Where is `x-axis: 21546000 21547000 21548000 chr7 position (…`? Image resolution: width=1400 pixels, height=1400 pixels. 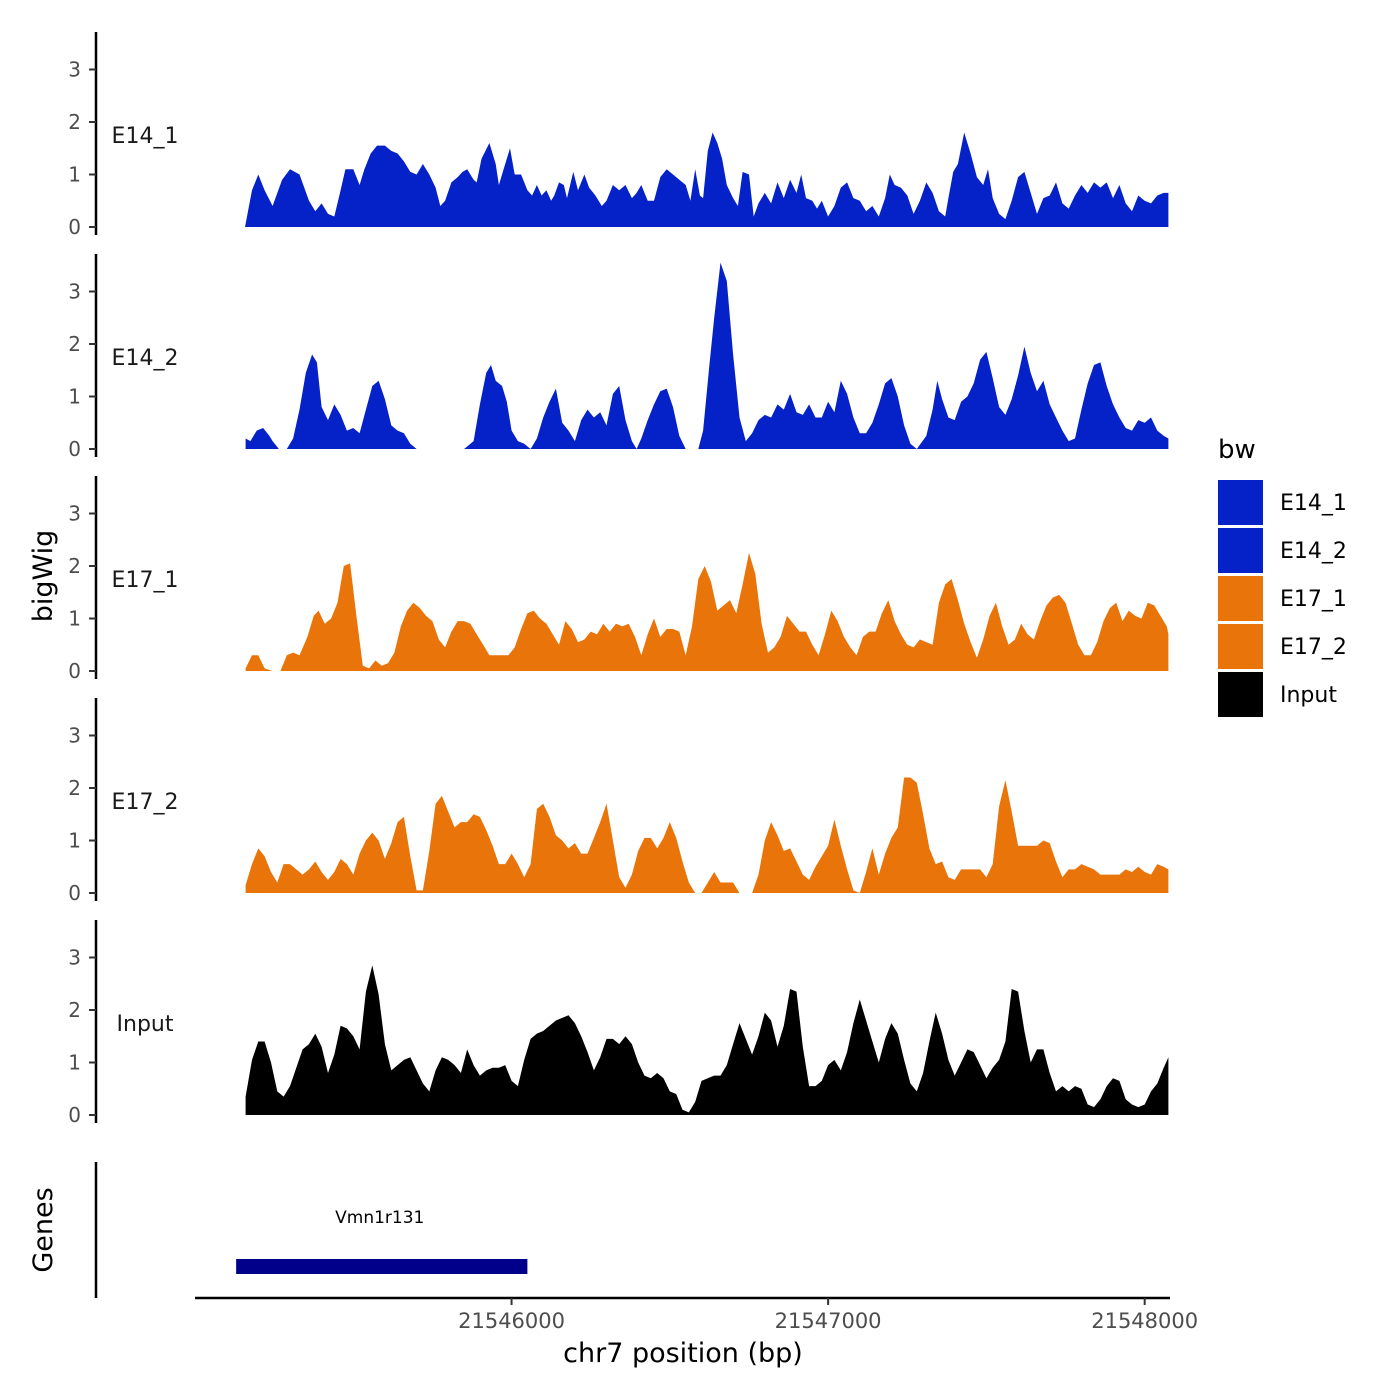
x-axis: 21546000 21547000 21548000 chr7 position (… is located at coordinates (696, 1332).